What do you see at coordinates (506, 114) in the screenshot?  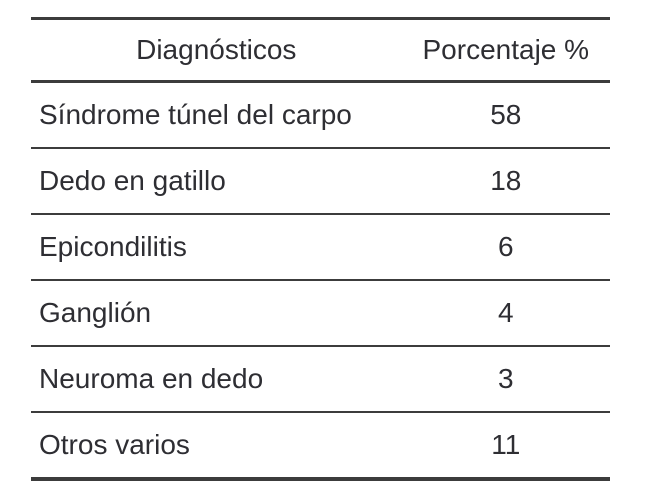 I see `percentage-cell: 58` at bounding box center [506, 114].